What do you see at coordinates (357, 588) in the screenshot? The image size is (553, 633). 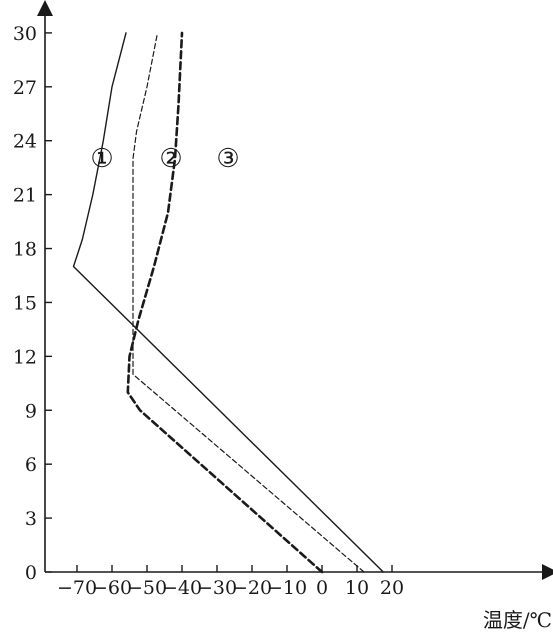 I see `x-tick-label: 10` at bounding box center [357, 588].